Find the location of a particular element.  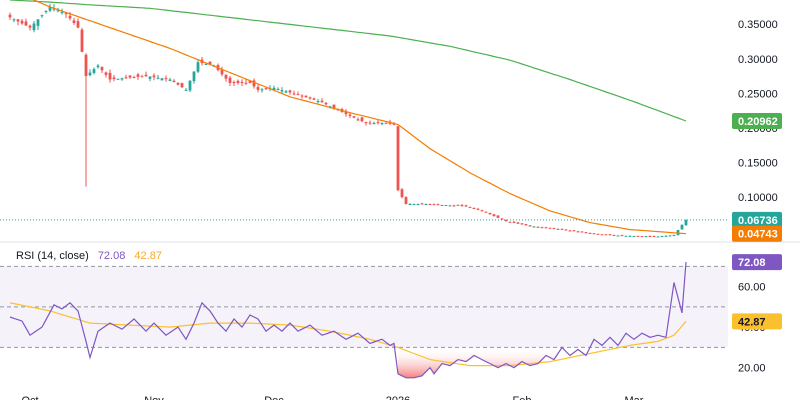

rsi-value-badge-bg is located at coordinates (757, 262).